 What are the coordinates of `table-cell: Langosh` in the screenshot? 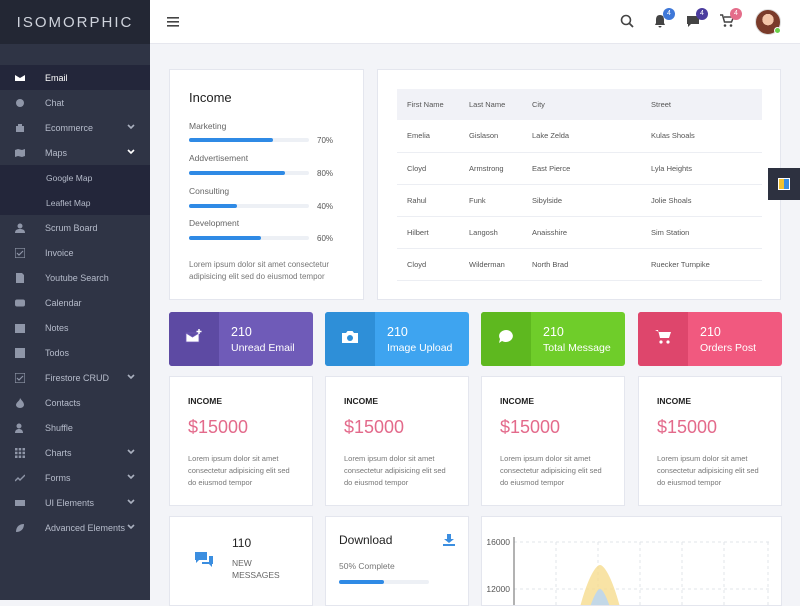 It's located at (490, 232).